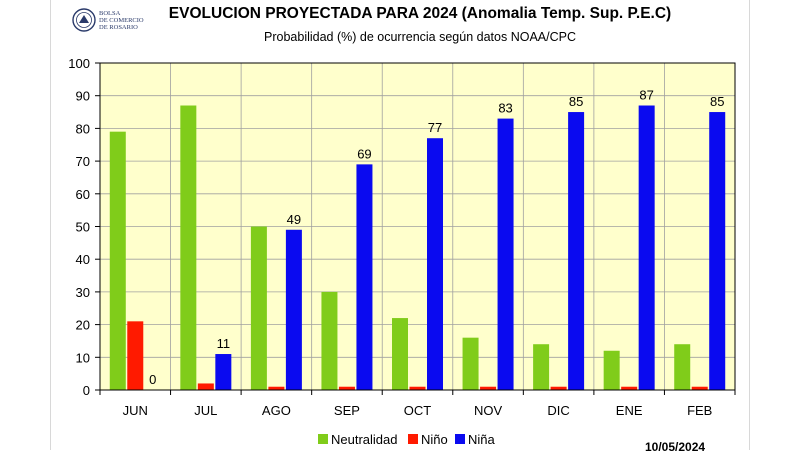 The height and width of the screenshot is (454, 800). What do you see at coordinates (400, 354) in the screenshot?
I see `bar-neutralidad-oct` at bounding box center [400, 354].